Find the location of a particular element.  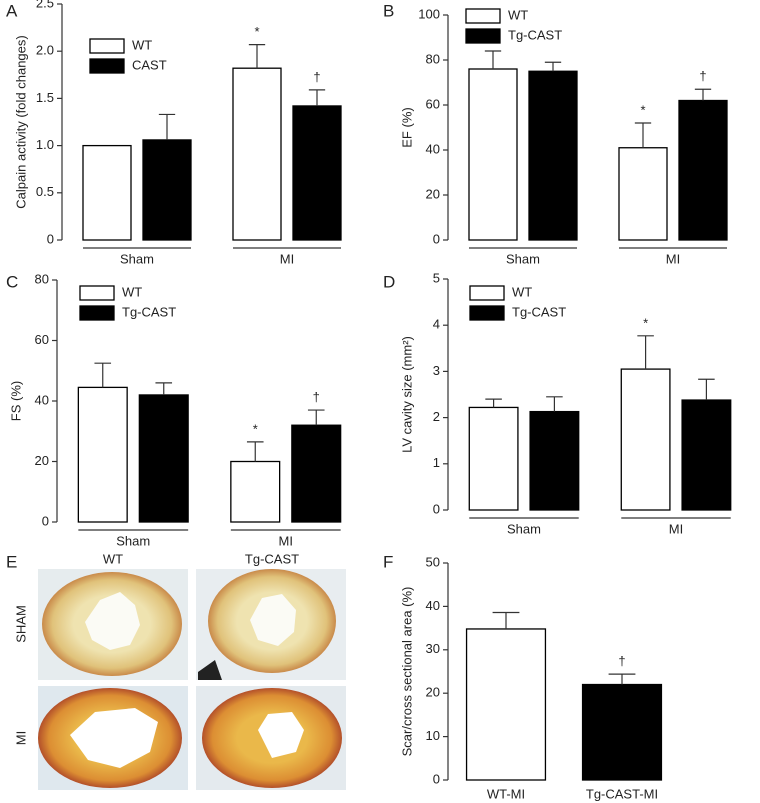

image-panel: E WT Tg-CAST SHAM MI is located at coordinates (176, 670).